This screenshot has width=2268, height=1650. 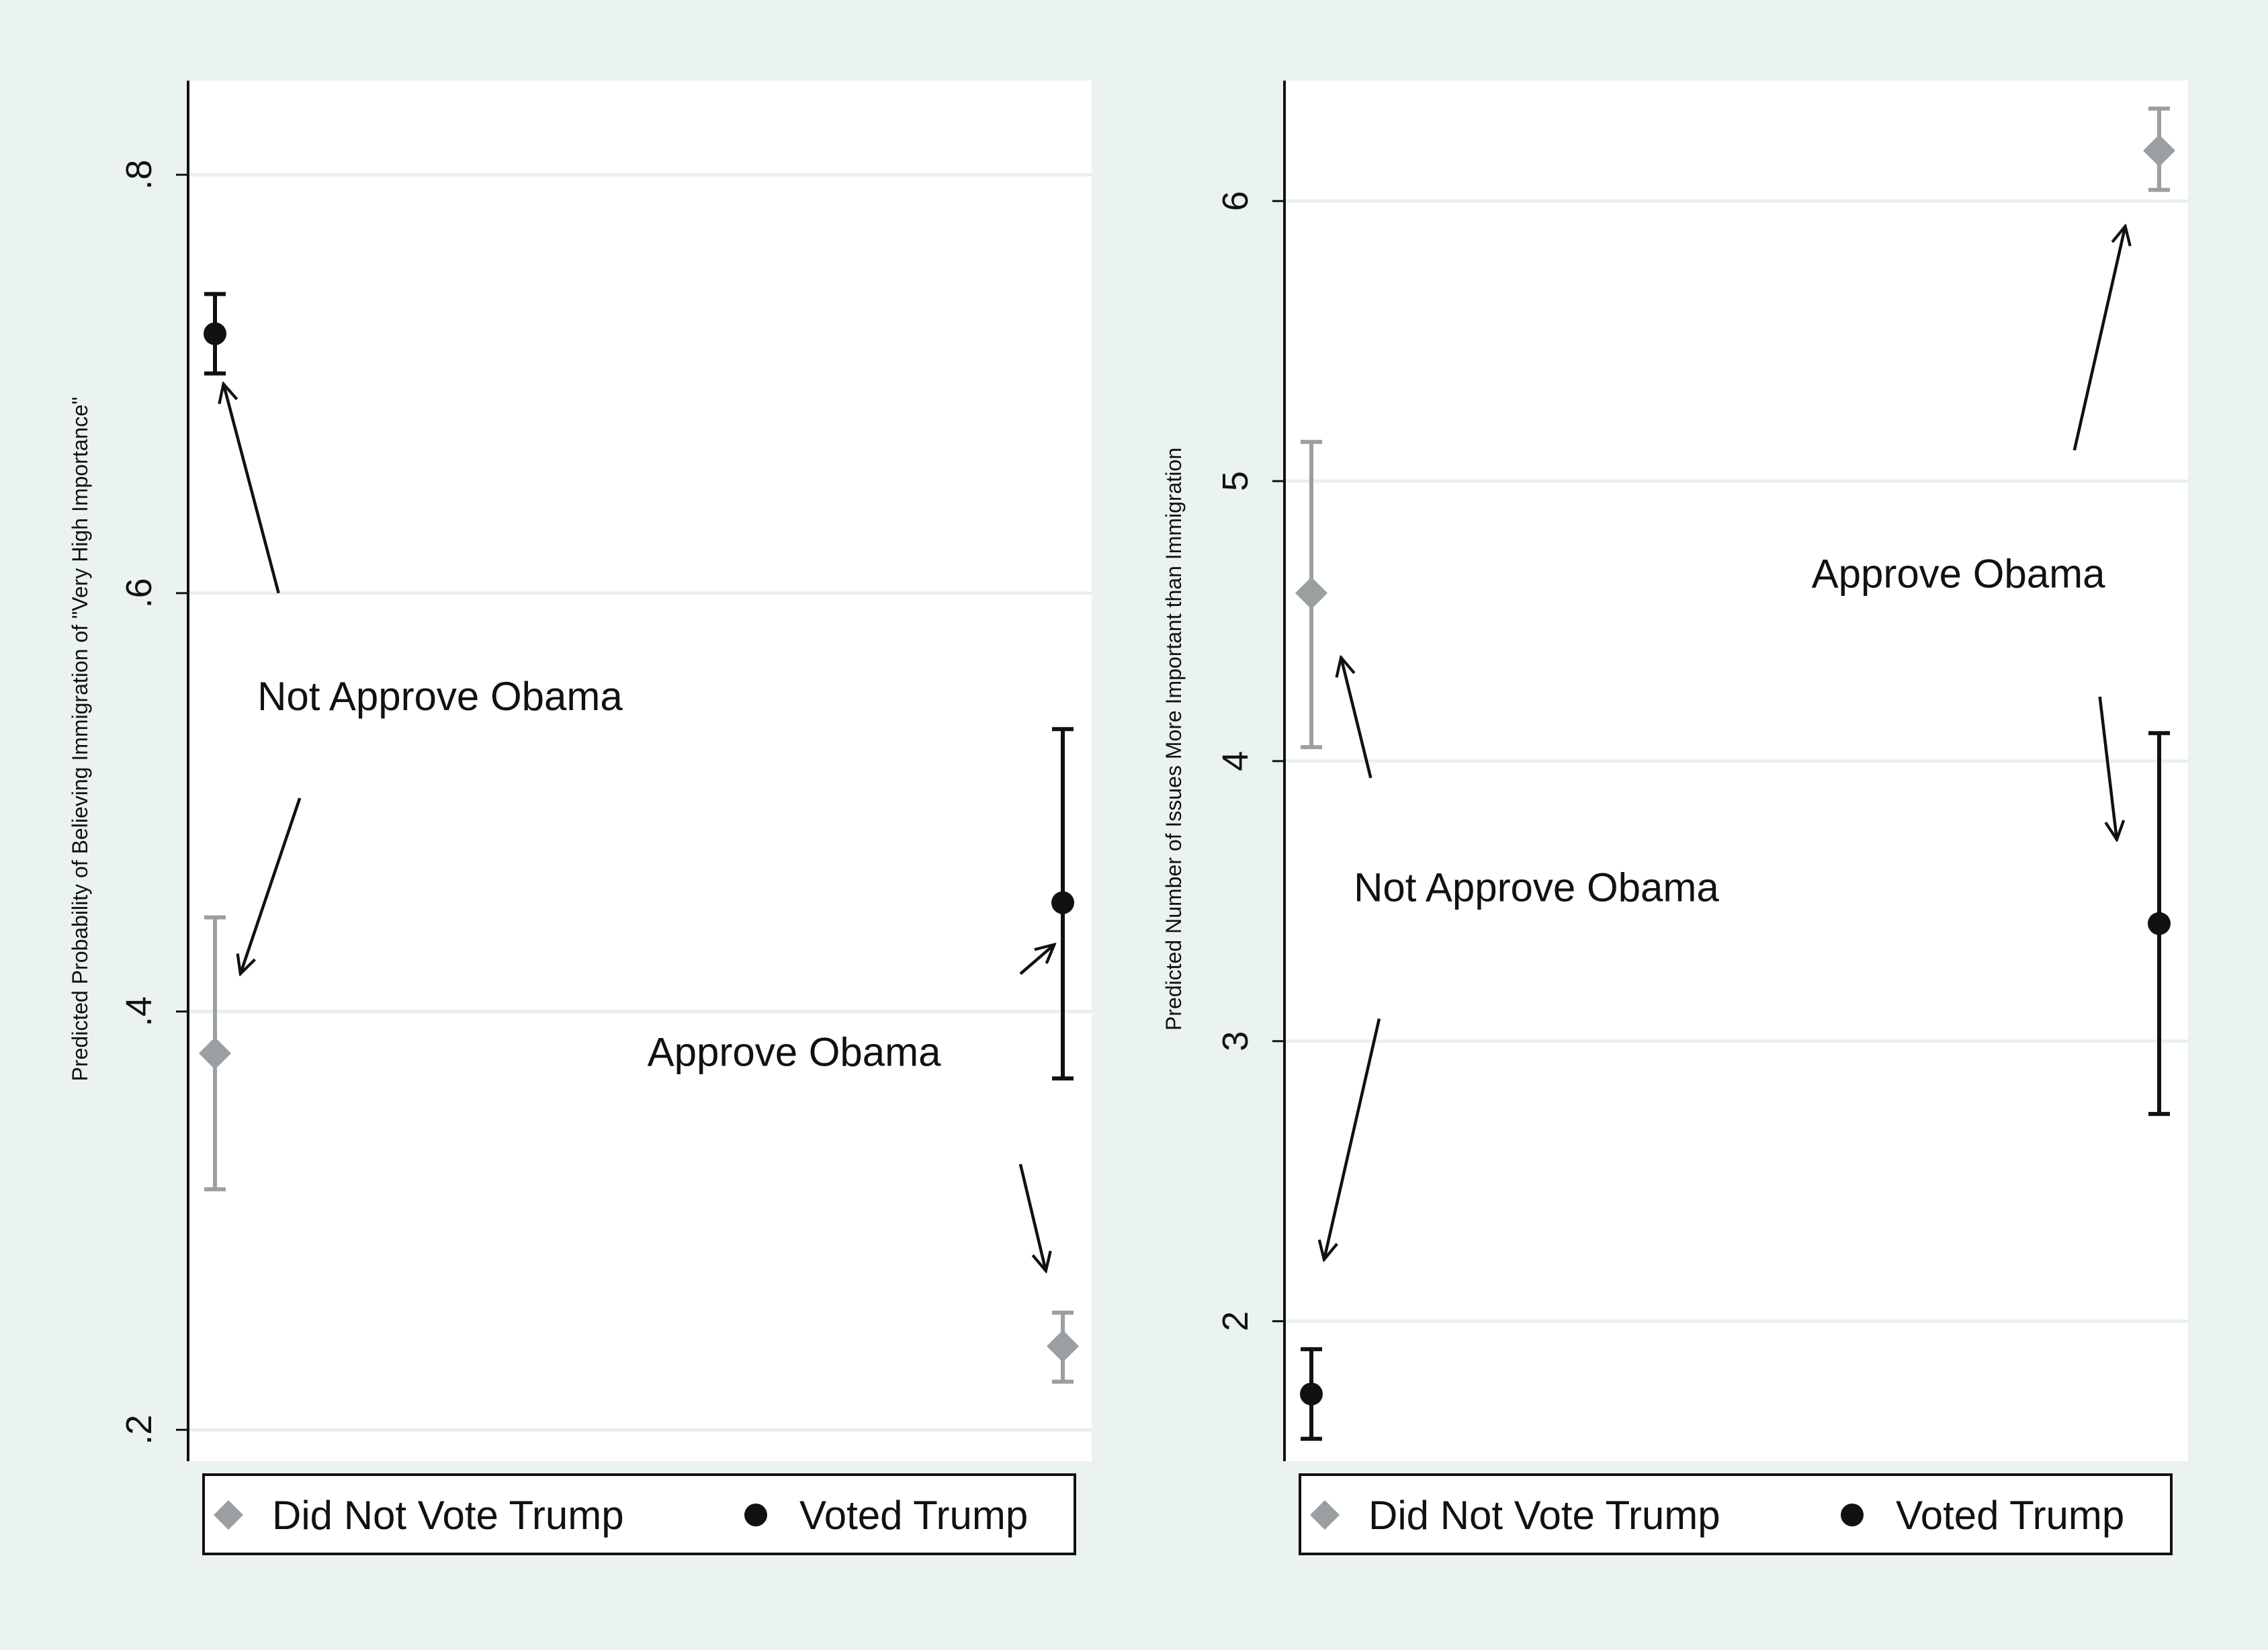 I want to click on left-y-axis: .2 .4 .6 .8, so click(x=154, y=771).